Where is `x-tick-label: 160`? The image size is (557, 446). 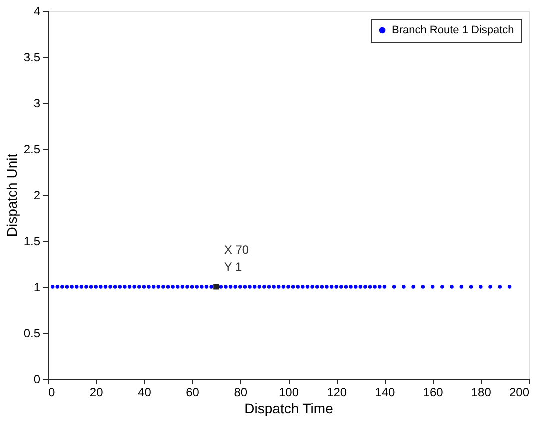
x-tick-label: 160 is located at coordinates (433, 393).